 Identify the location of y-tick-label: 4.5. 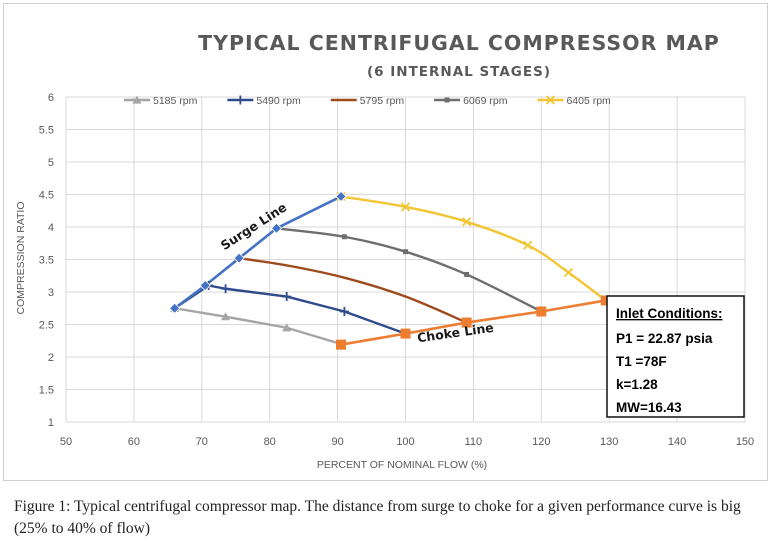
(46, 196).